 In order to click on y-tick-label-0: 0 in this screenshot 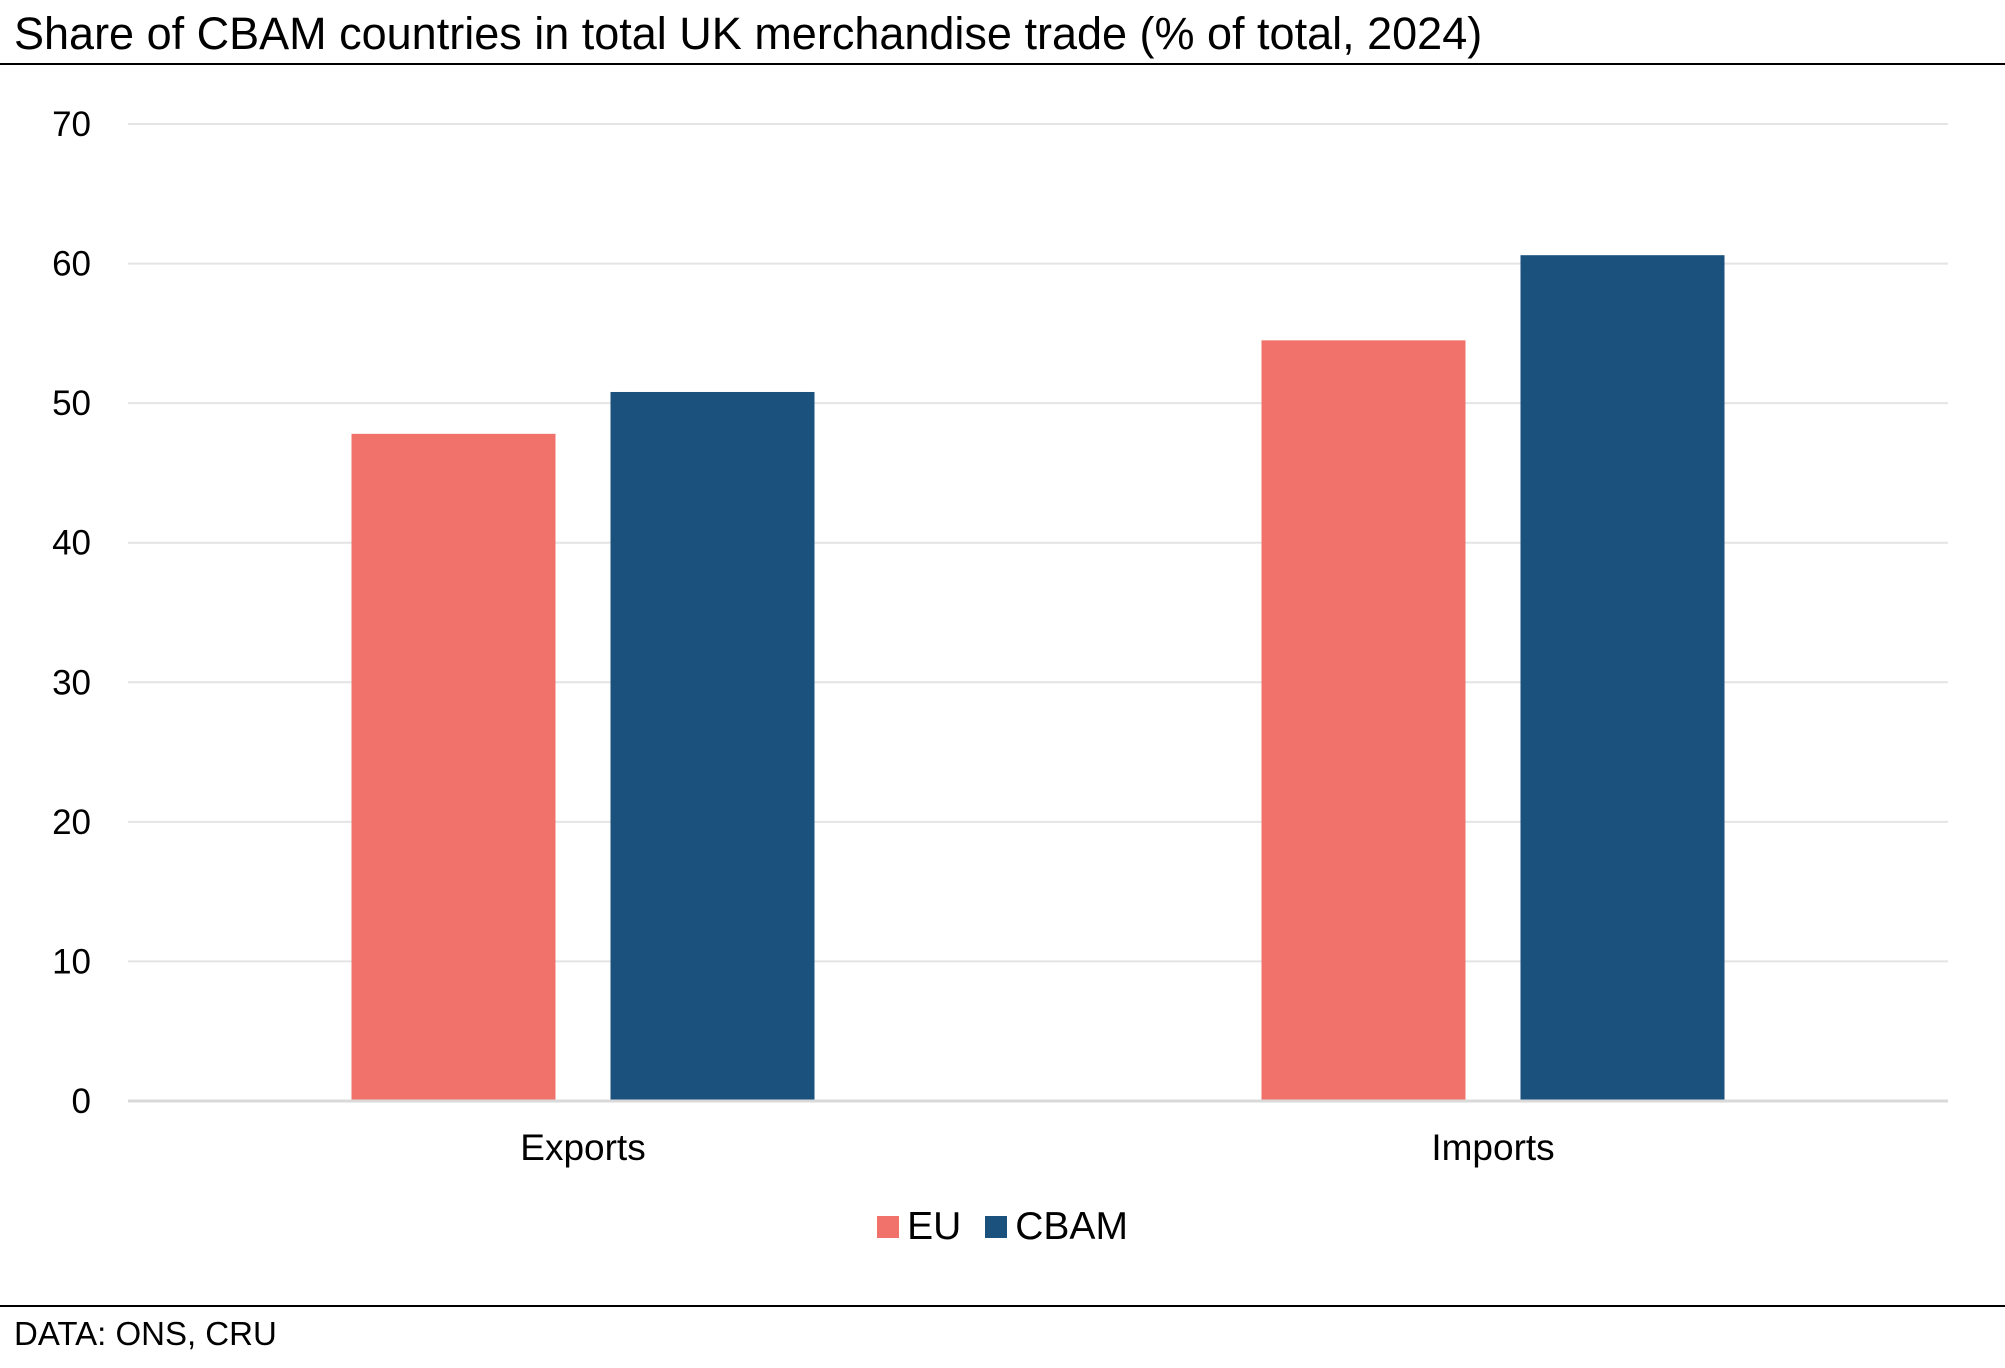, I will do `click(81, 1101)`.